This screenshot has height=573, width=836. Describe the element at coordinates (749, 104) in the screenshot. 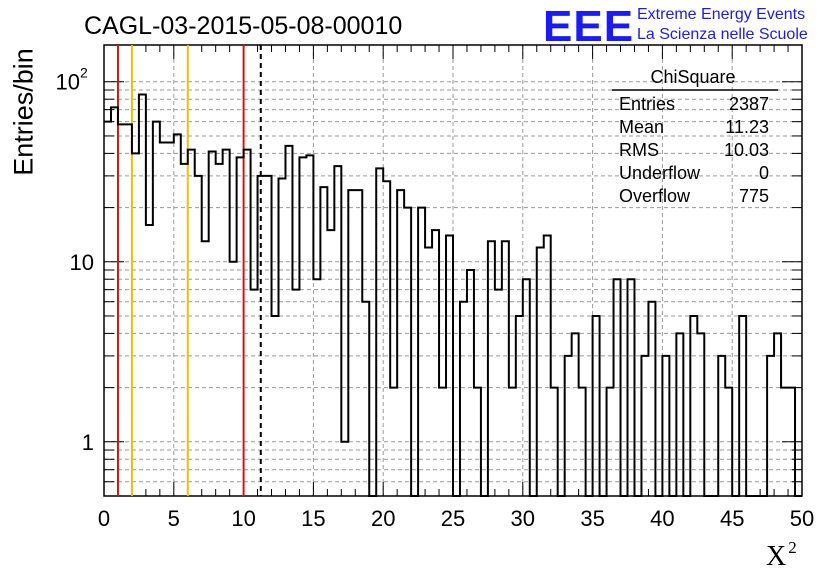

I see `stats-row-value: 2387` at that location.